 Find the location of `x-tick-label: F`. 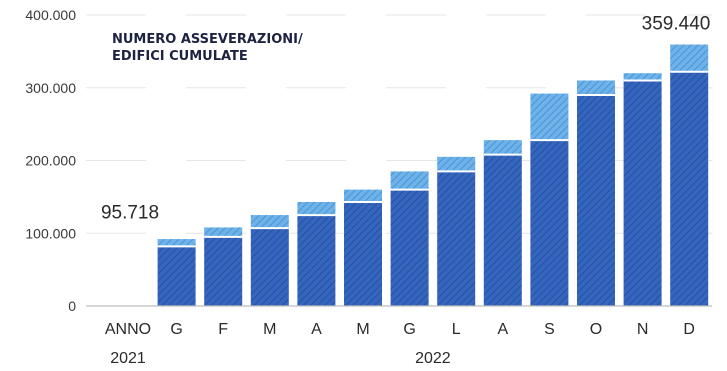

x-tick-label: F is located at coordinates (223, 329).